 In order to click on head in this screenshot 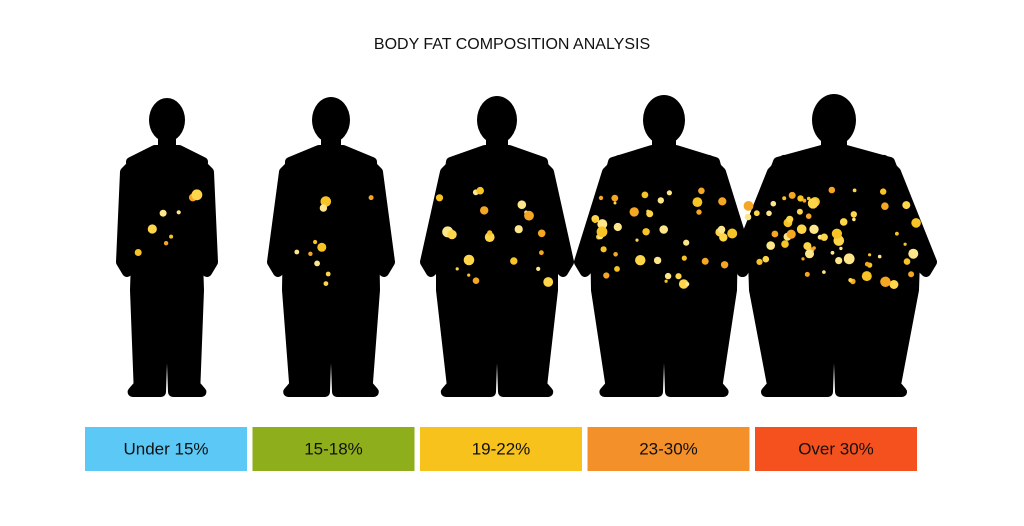, I will do `click(167, 120)`.